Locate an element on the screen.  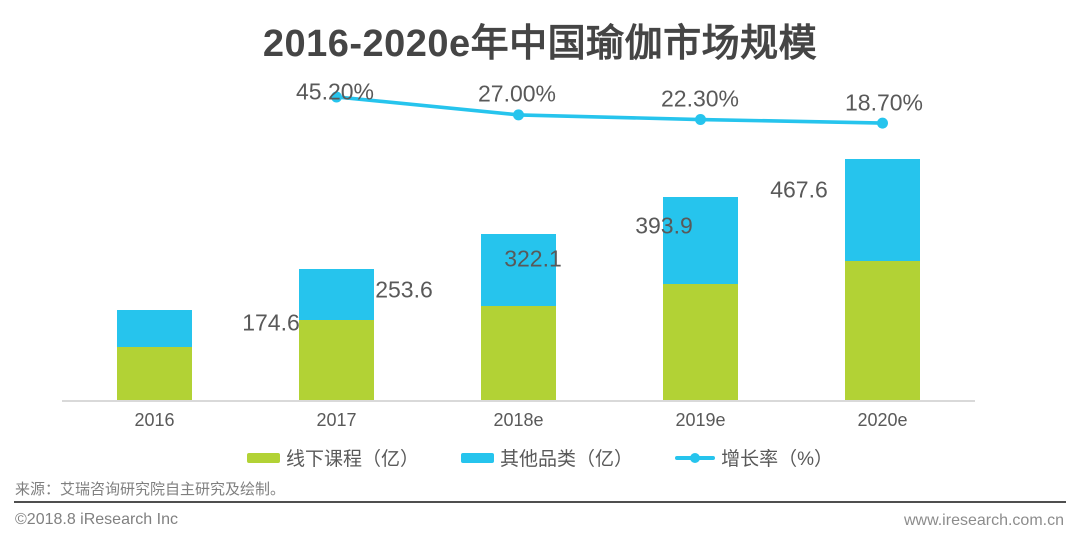
x-axis-label: 2017 is located at coordinates (336, 420).